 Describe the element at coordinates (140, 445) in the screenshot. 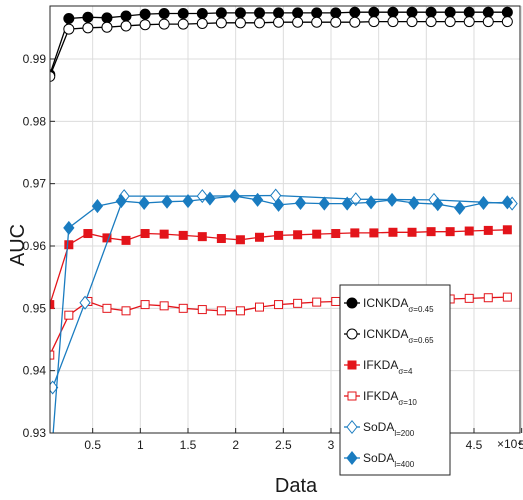

I see `x-tick-label: 1` at that location.